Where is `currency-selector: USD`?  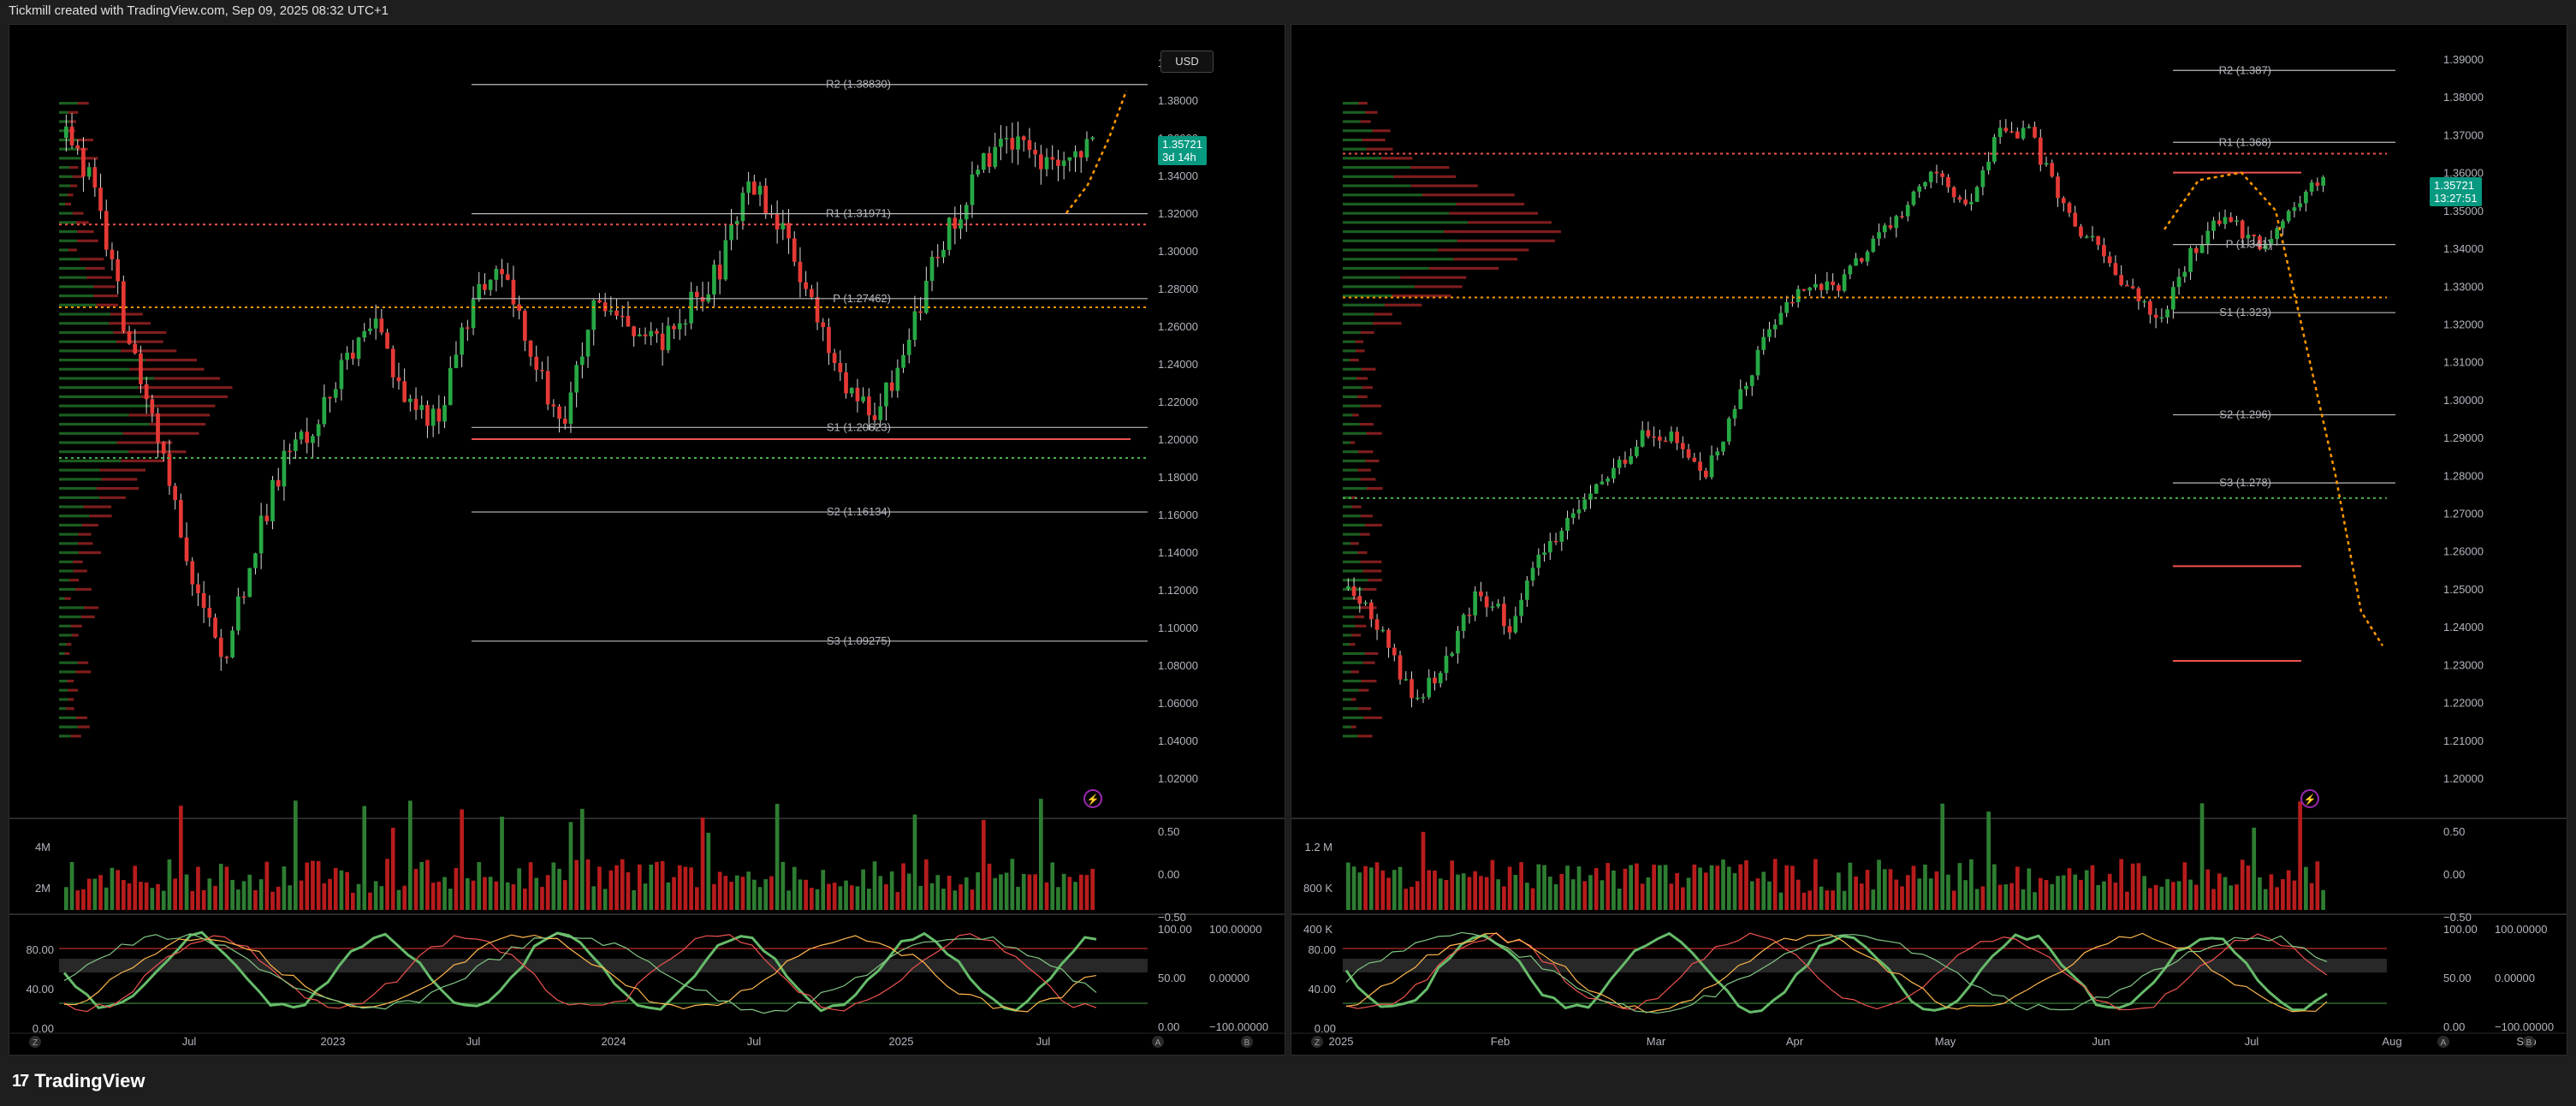
currency-selector: USD is located at coordinates (1187, 62).